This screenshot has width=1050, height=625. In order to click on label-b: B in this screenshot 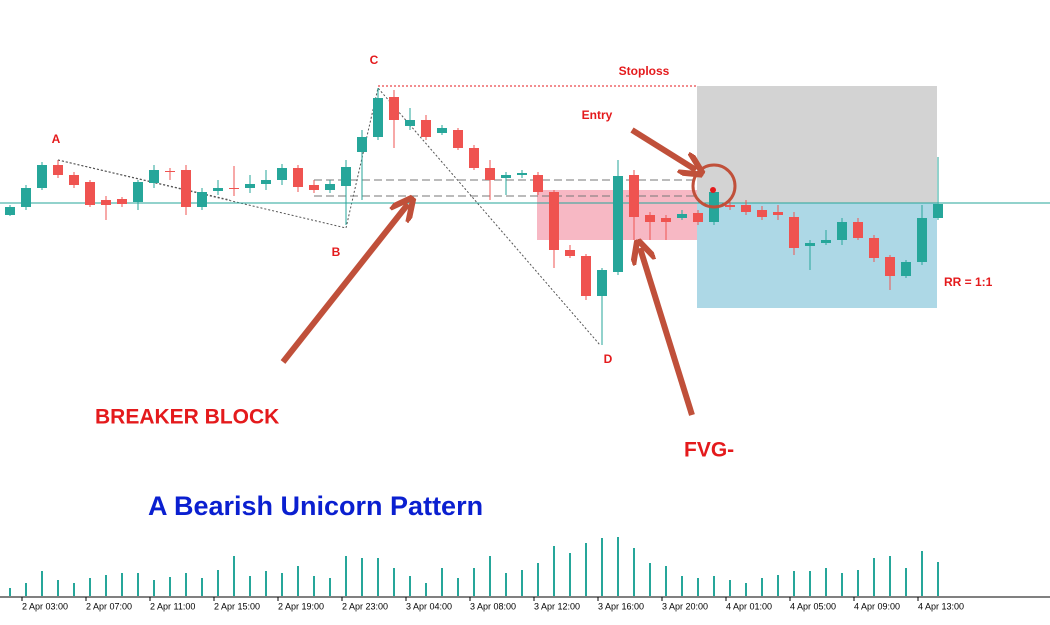, I will do `click(336, 252)`.